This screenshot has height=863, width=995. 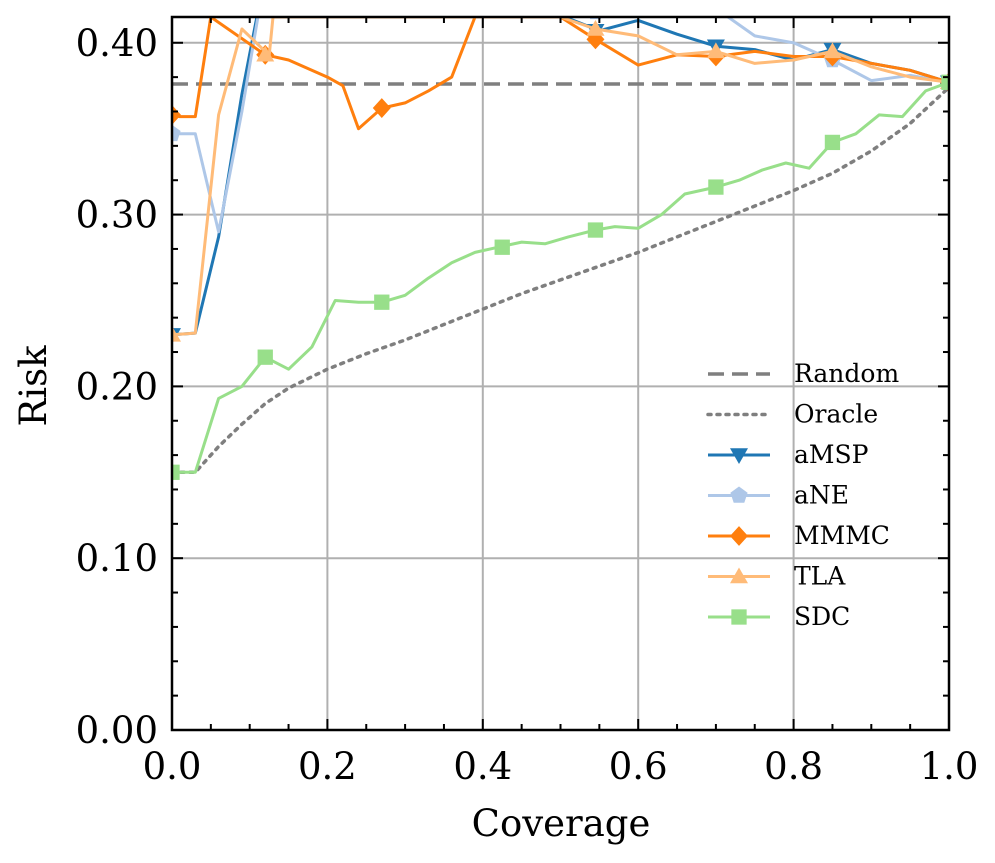 I want to click on legend-marker-sdc, so click(x=739, y=617).